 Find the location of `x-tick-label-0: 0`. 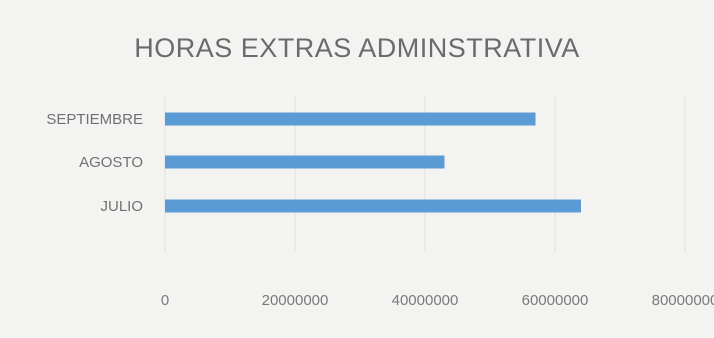

x-tick-label-0: 0 is located at coordinates (165, 300).